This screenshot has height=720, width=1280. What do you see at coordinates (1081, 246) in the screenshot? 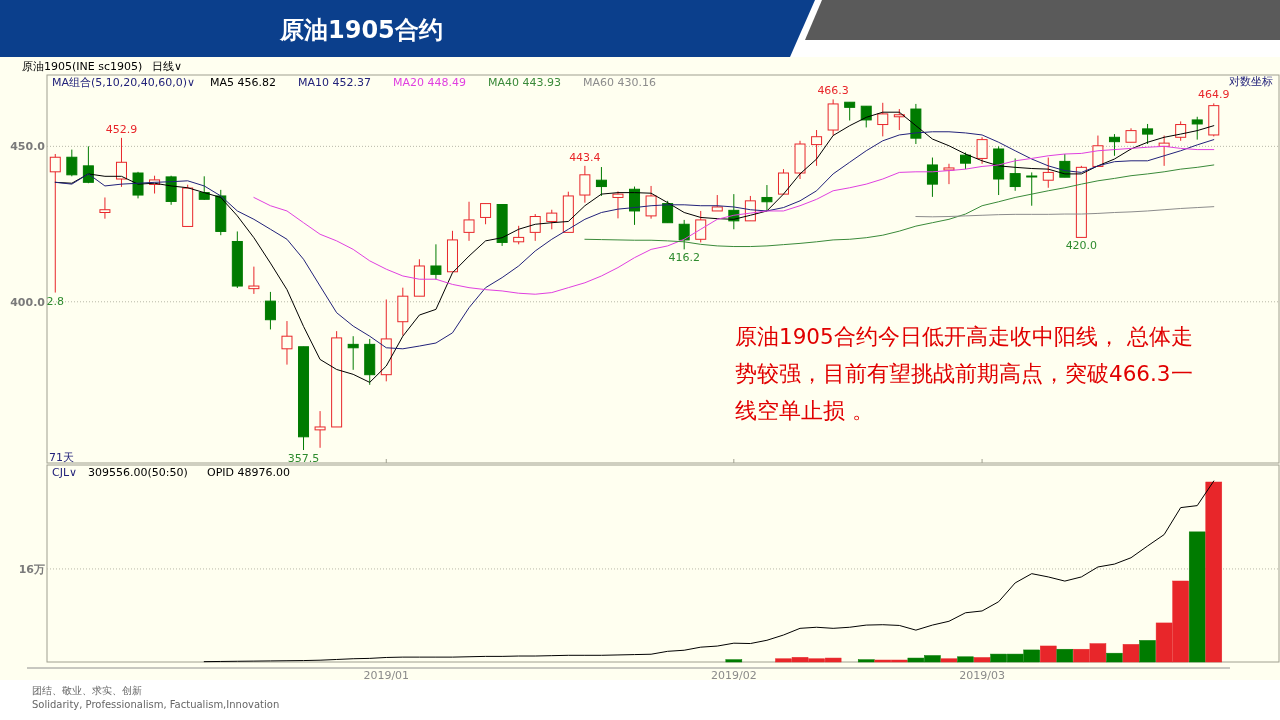
I see `annotation: 420.0` at bounding box center [1081, 246].